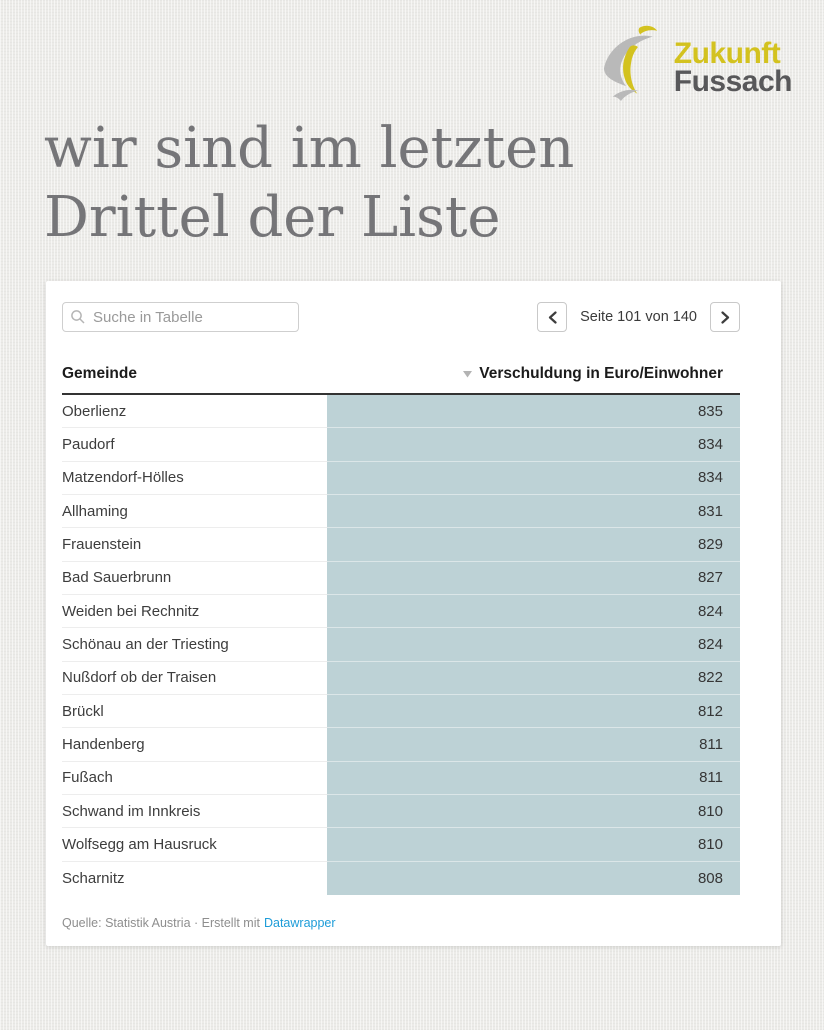  I want to click on table-row: Oberlienz 835, so click(401, 412).